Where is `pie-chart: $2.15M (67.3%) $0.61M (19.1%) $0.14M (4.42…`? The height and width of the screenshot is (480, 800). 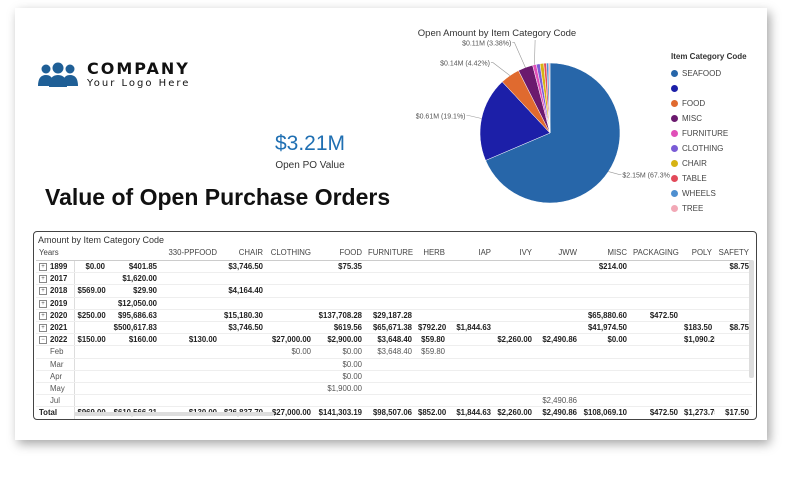
pie-chart: $2.15M (67.3%) $0.61M (19.1%) $0.14M (4.42… is located at coordinates (535, 130).